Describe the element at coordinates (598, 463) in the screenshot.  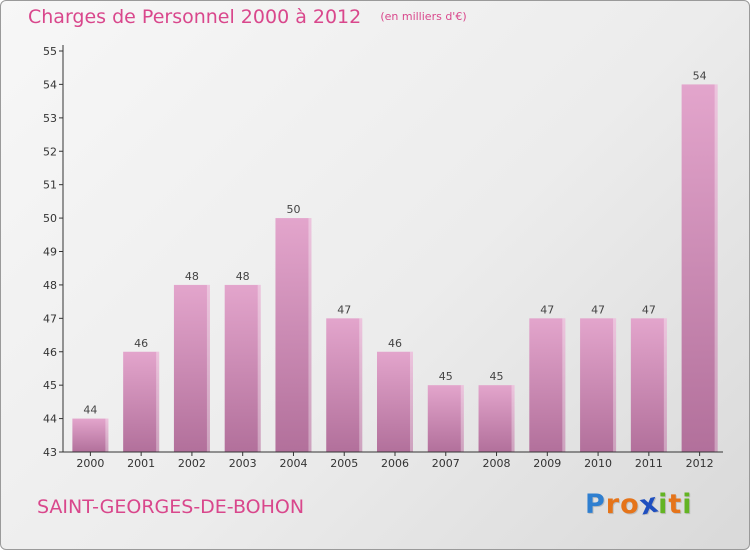
I see `x-tick-label: 2010` at that location.